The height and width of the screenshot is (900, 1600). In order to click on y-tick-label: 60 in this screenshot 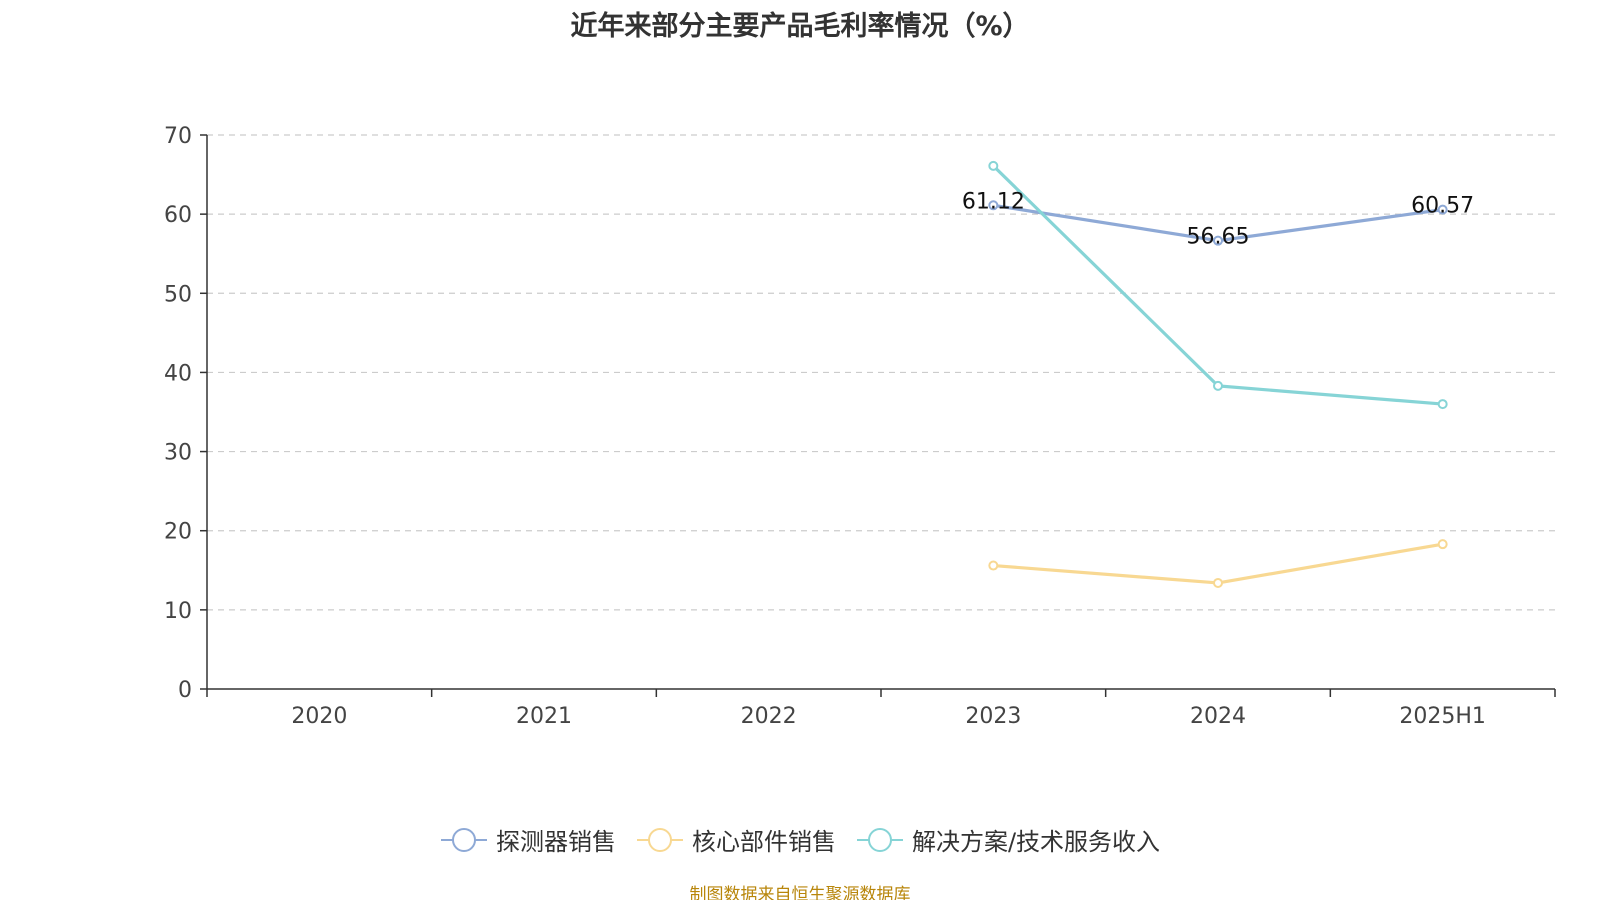, I will do `click(178, 215)`.